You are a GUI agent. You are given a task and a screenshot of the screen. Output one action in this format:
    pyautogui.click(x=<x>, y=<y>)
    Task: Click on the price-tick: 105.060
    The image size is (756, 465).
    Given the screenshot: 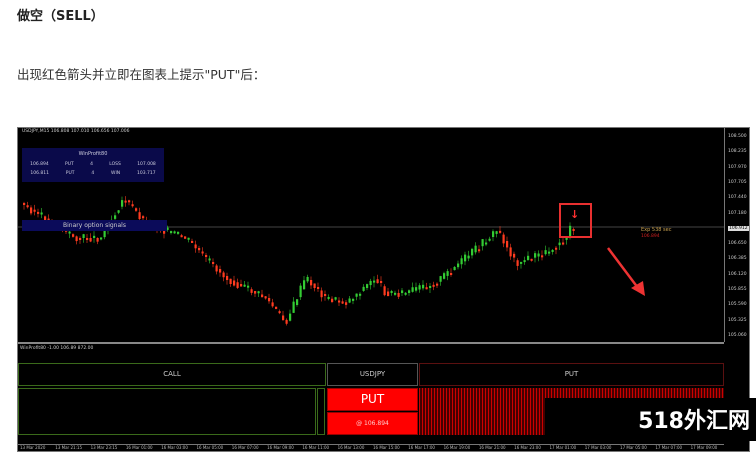 What is the action you would take?
    pyautogui.click(x=737, y=335)
    